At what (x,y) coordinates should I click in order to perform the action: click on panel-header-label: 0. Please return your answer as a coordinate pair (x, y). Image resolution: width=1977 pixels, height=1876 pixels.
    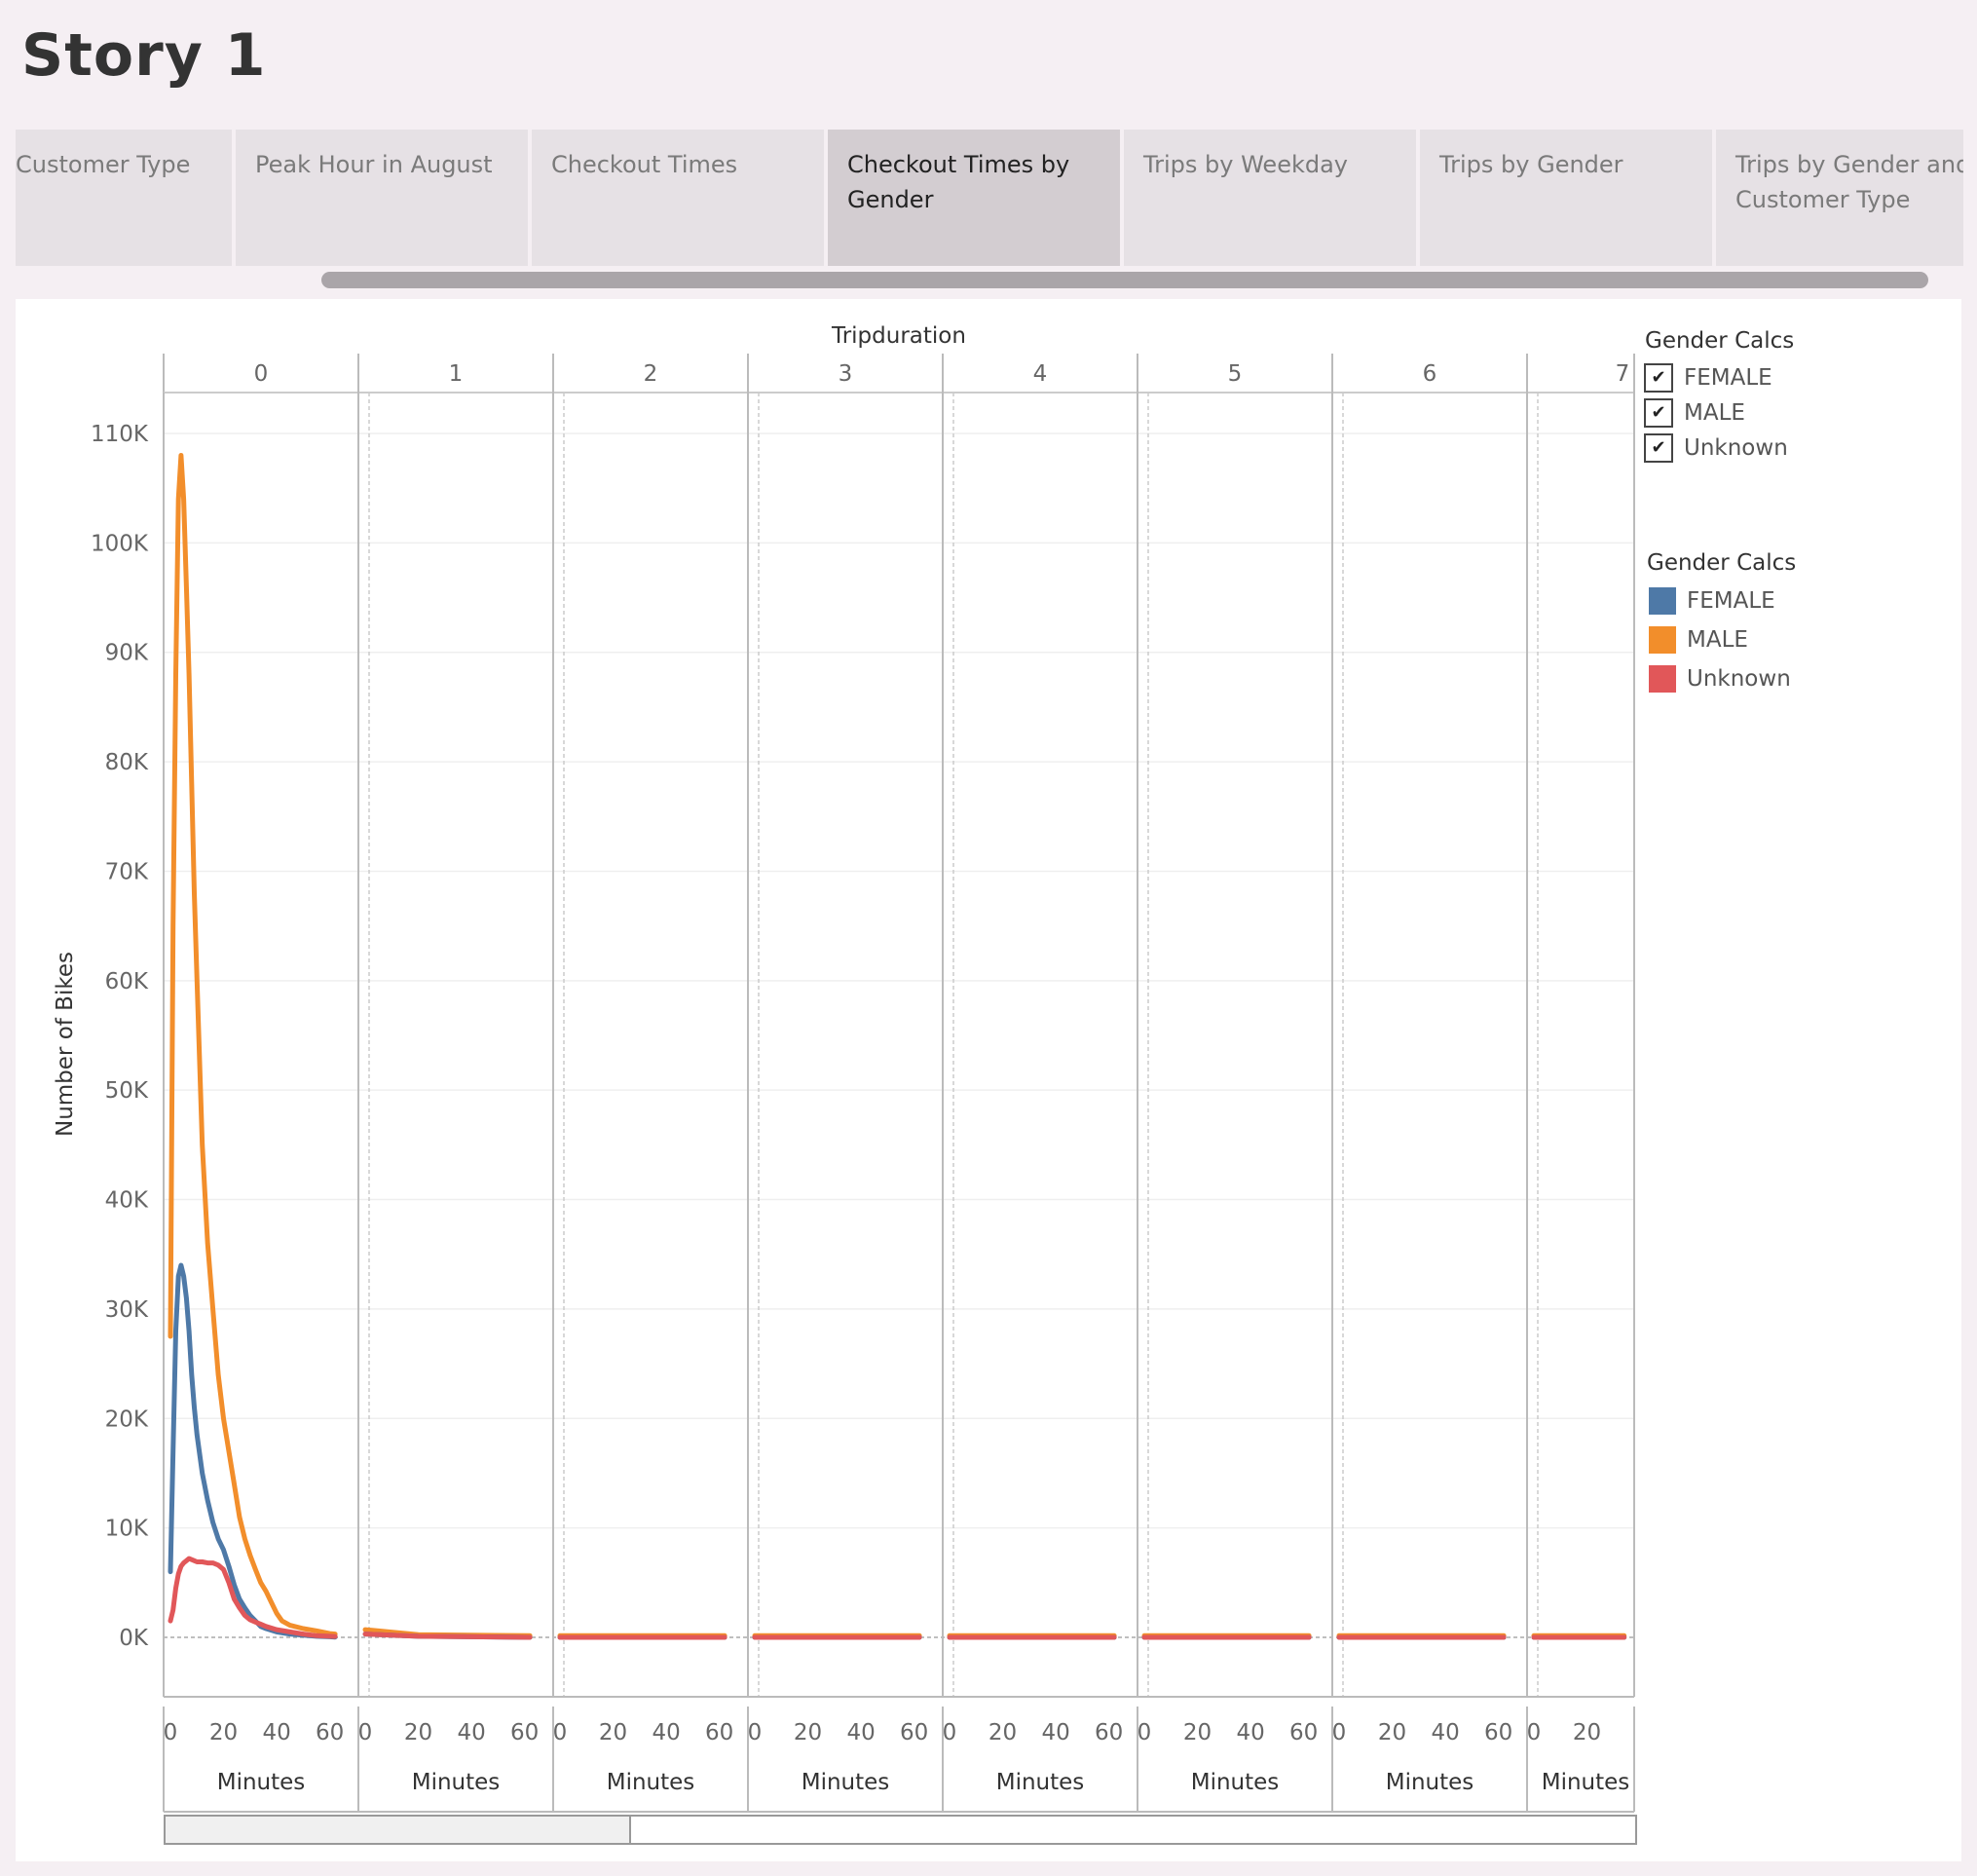
    Looking at the image, I should click on (262, 374).